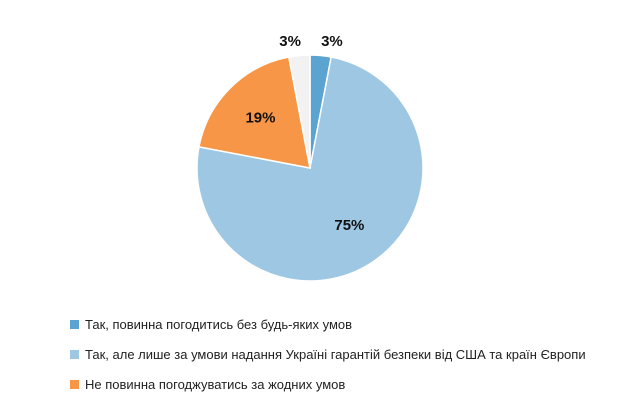 The width and height of the screenshot is (640, 406). Describe the element at coordinates (290, 41) in the screenshot. I see `pie-label-3: 3%` at that location.